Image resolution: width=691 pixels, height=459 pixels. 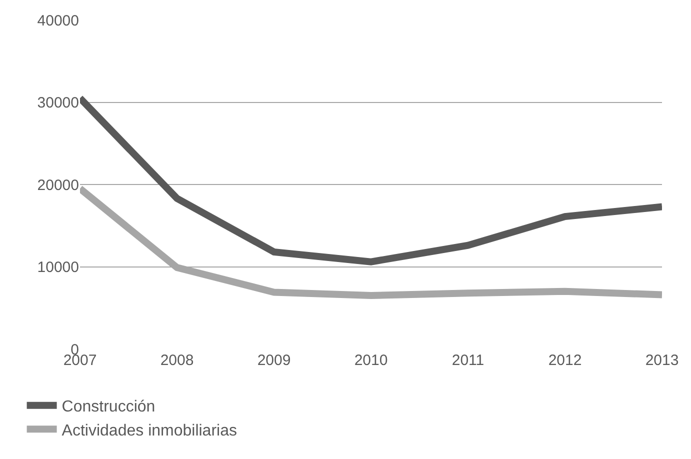 What do you see at coordinates (58, 185) in the screenshot?
I see `y-tick-label: 20000` at bounding box center [58, 185].